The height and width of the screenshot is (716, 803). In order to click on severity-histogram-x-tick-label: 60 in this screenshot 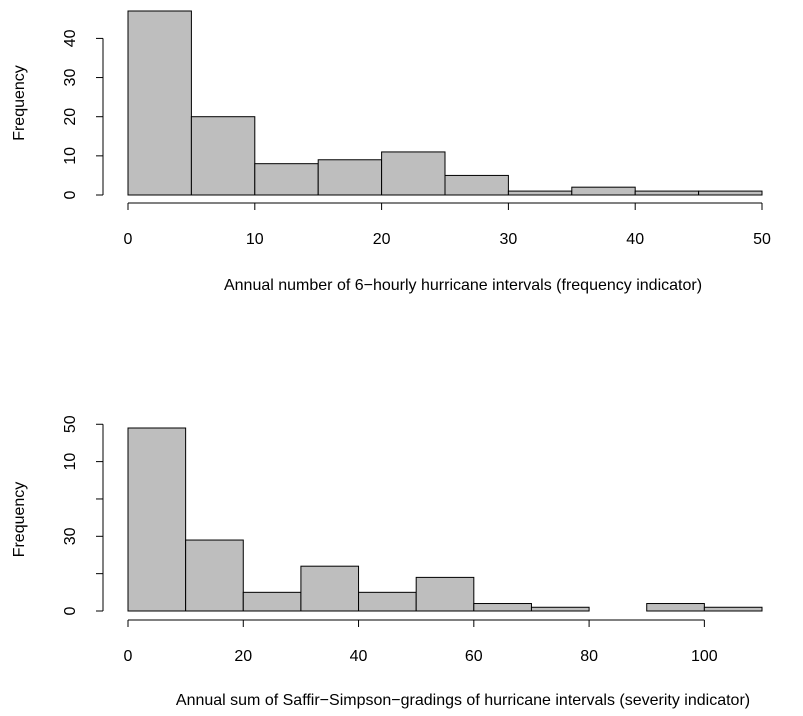, I will do `click(474, 656)`.